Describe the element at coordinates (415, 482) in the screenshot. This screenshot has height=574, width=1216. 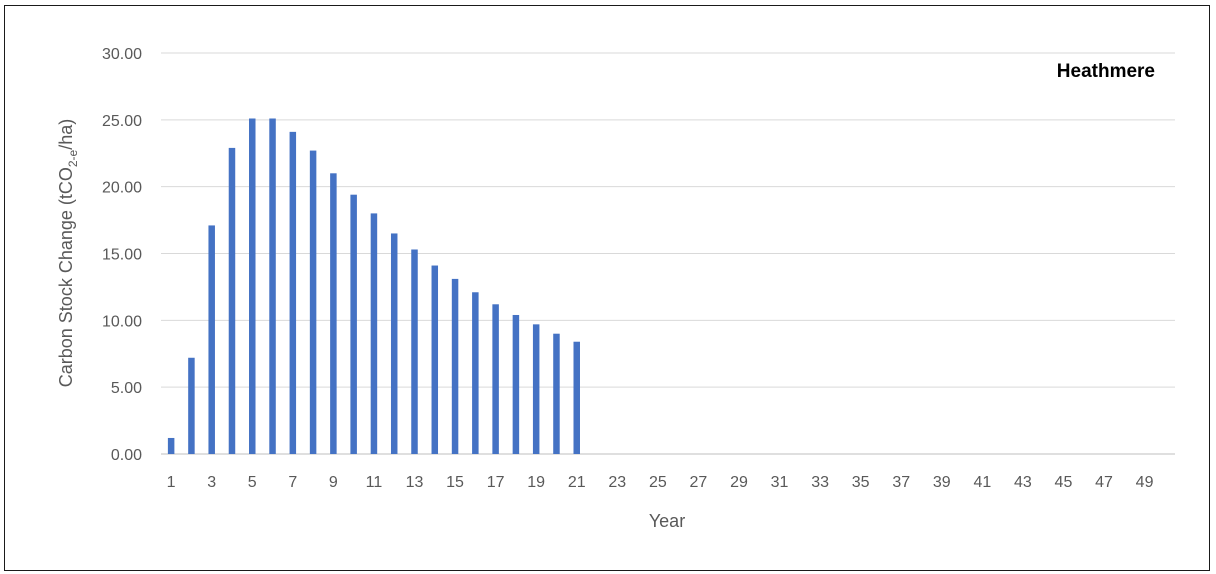
I see `x-tick-label: 13` at that location.